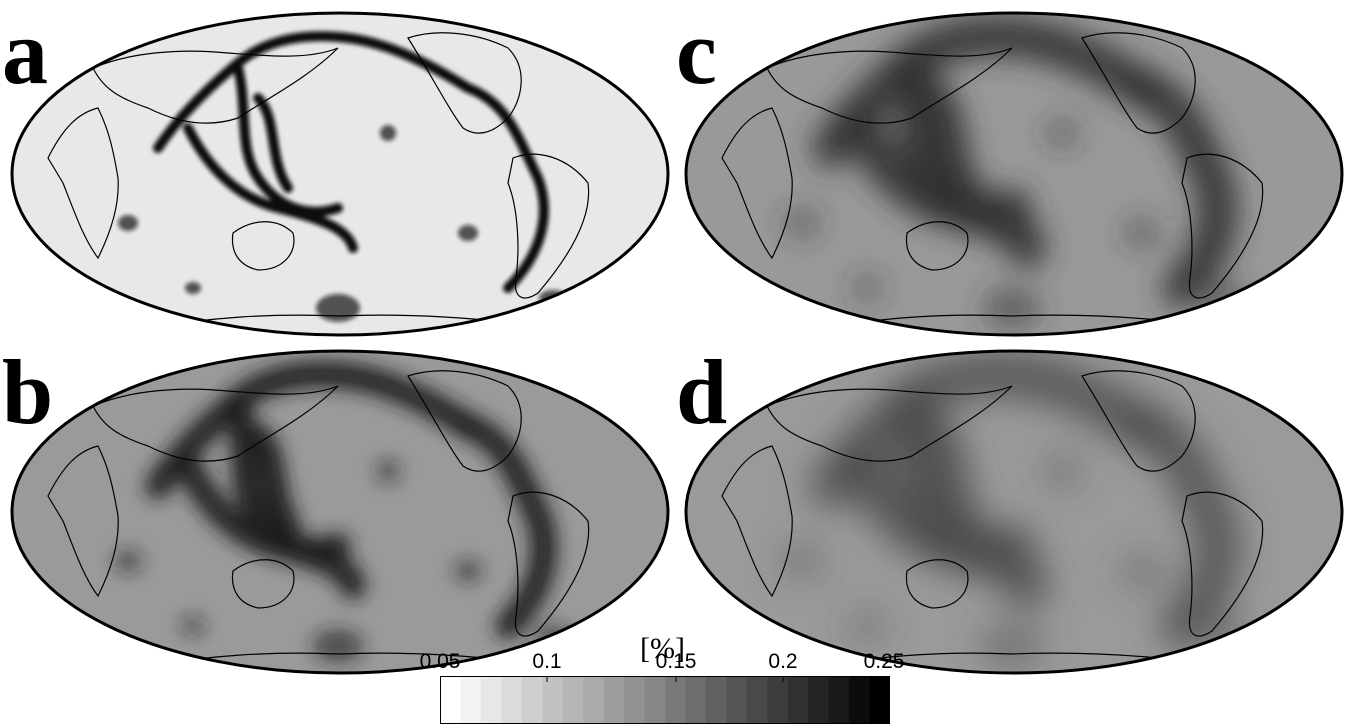 This screenshot has height=728, width=1356. I want to click on panel-label-b: b, so click(28, 392).